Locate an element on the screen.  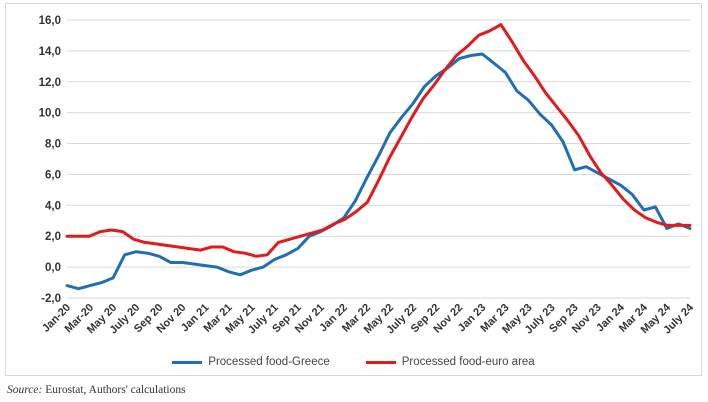
y-tick-label: 2,0 is located at coordinates (53, 237).